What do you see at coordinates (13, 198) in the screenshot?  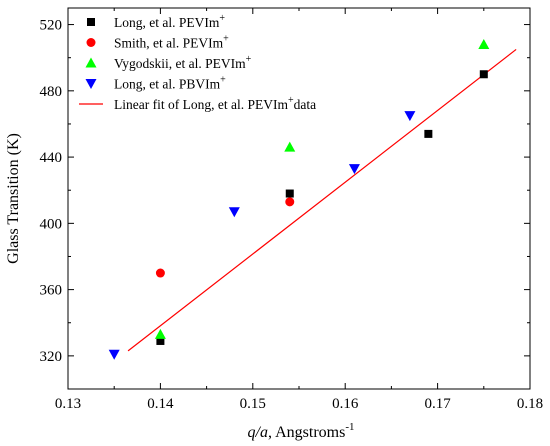 I see `y-axis-title: Glass Transition (K)` at bounding box center [13, 198].